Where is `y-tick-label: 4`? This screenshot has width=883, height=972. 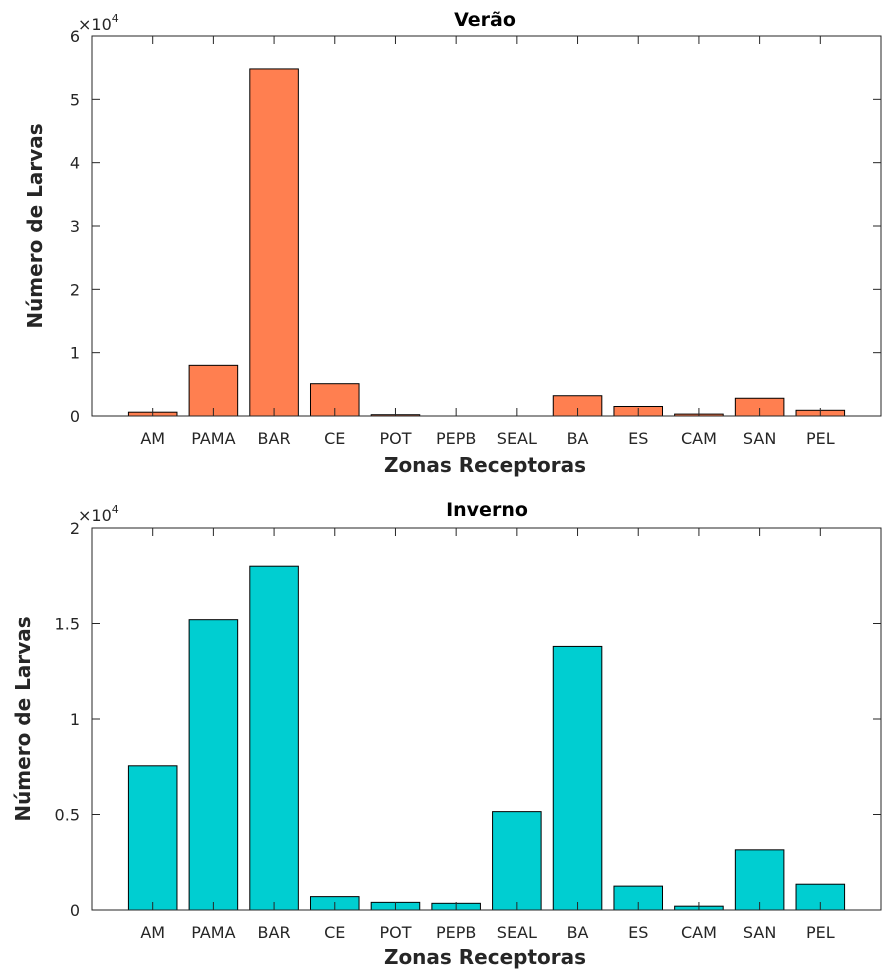
y-tick-label: 4 is located at coordinates (75, 163).